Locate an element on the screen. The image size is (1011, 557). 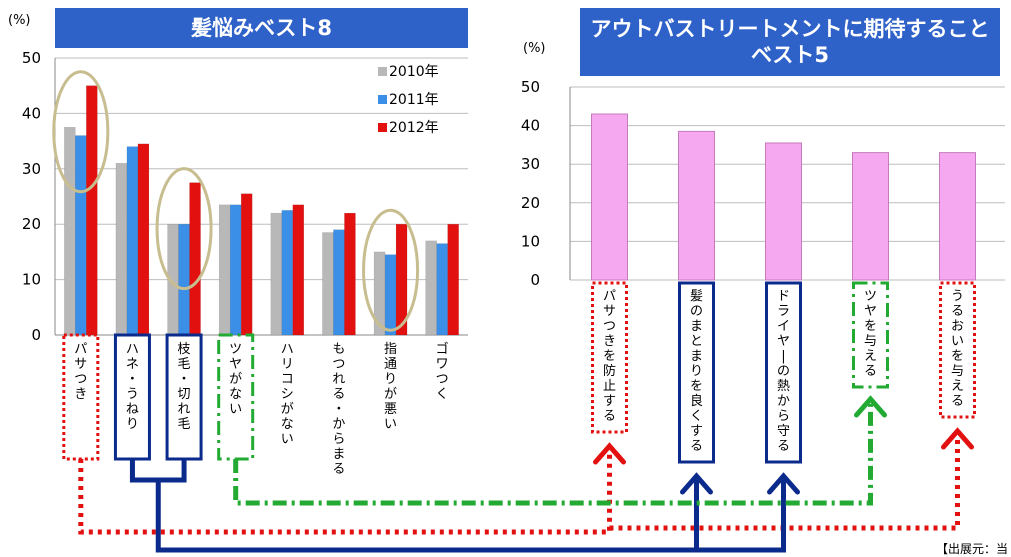
svg-text: 良 is located at coordinates (696, 401).